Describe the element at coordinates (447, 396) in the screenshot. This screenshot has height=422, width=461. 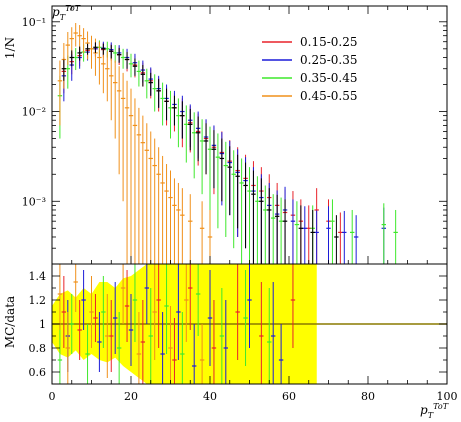
I see `x-tick-label: 100` at that location.